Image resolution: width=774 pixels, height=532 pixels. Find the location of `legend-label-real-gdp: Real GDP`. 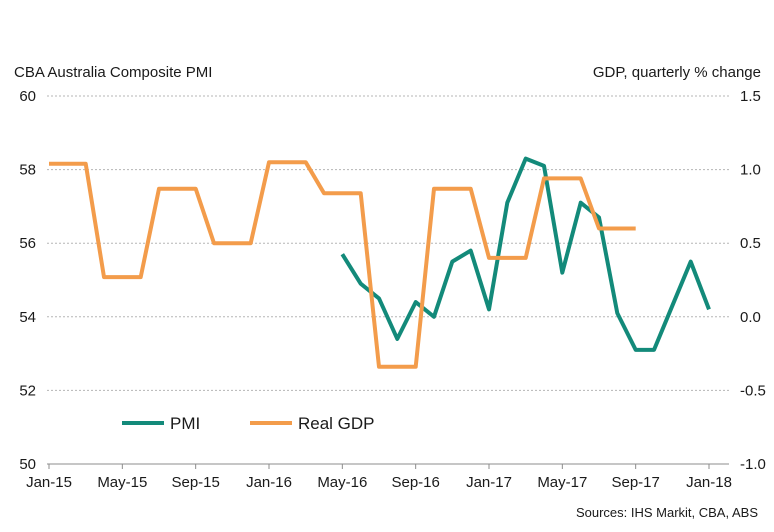

legend-label-real-gdp: Real GDP is located at coordinates (336, 423).